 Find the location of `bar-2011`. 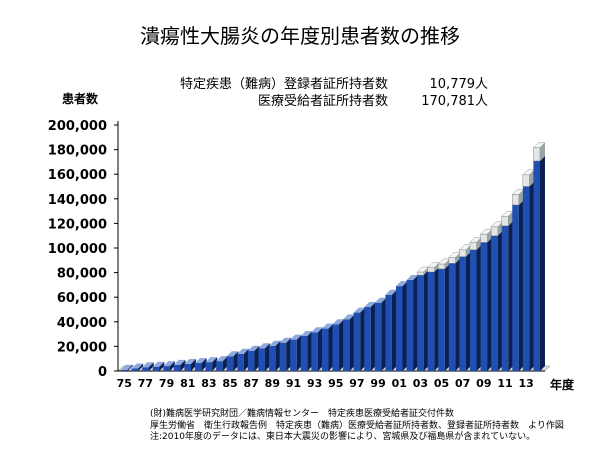

bar-2011 is located at coordinates (507, 291).